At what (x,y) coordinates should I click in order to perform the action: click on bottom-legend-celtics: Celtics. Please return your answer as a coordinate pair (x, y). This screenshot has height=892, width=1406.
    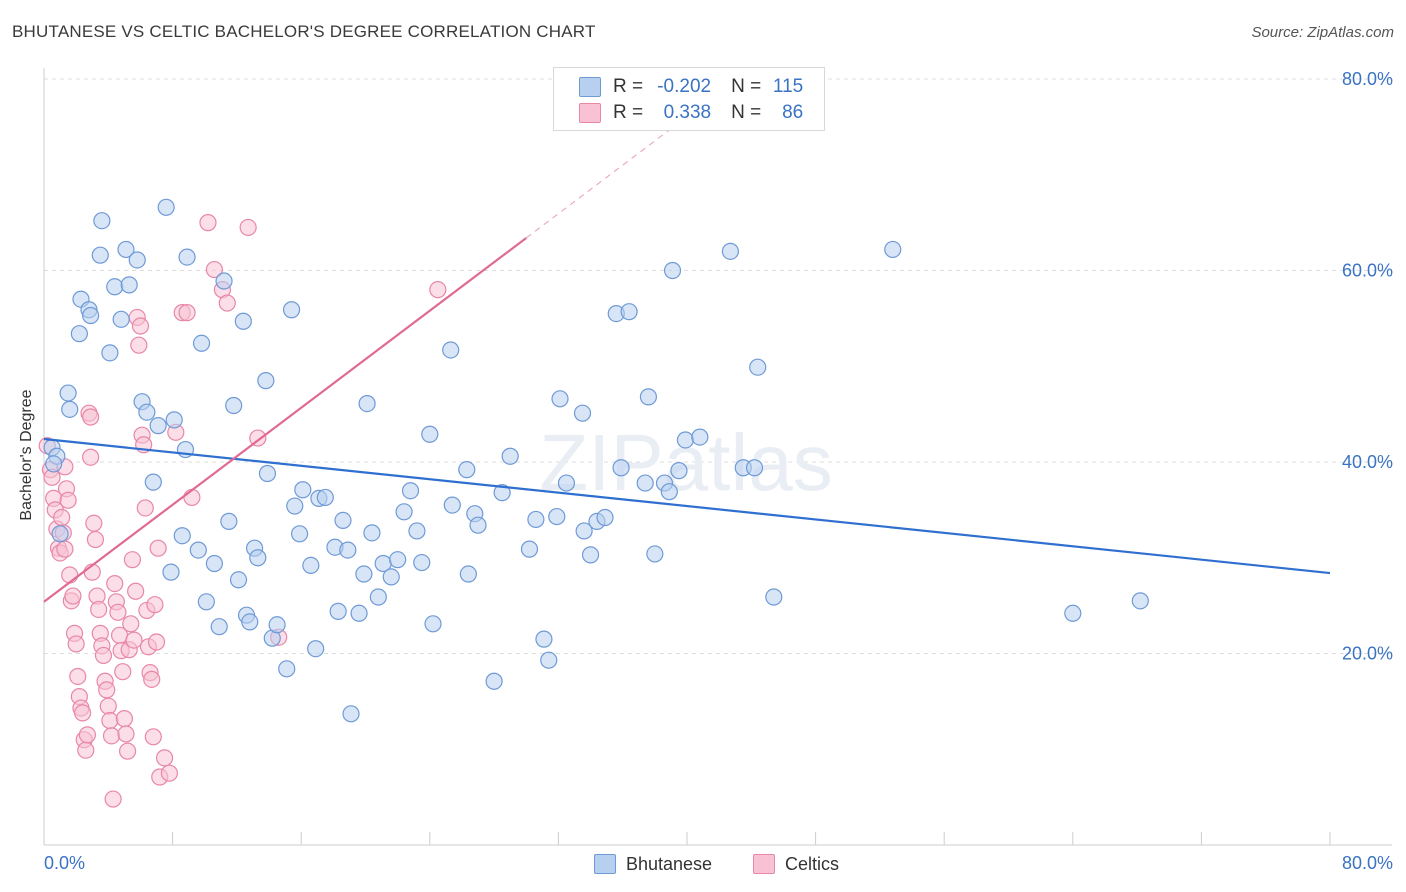
    Looking at the image, I should click on (796, 864).